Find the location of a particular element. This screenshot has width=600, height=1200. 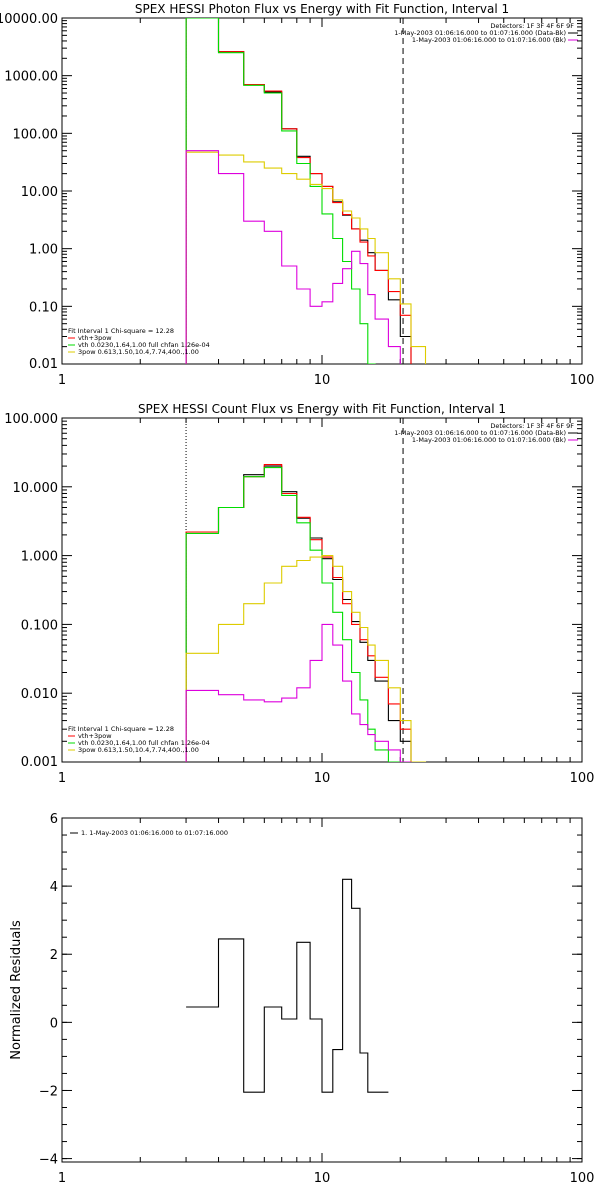

y-tick-label: 1000.00 is located at coordinates (31, 77).